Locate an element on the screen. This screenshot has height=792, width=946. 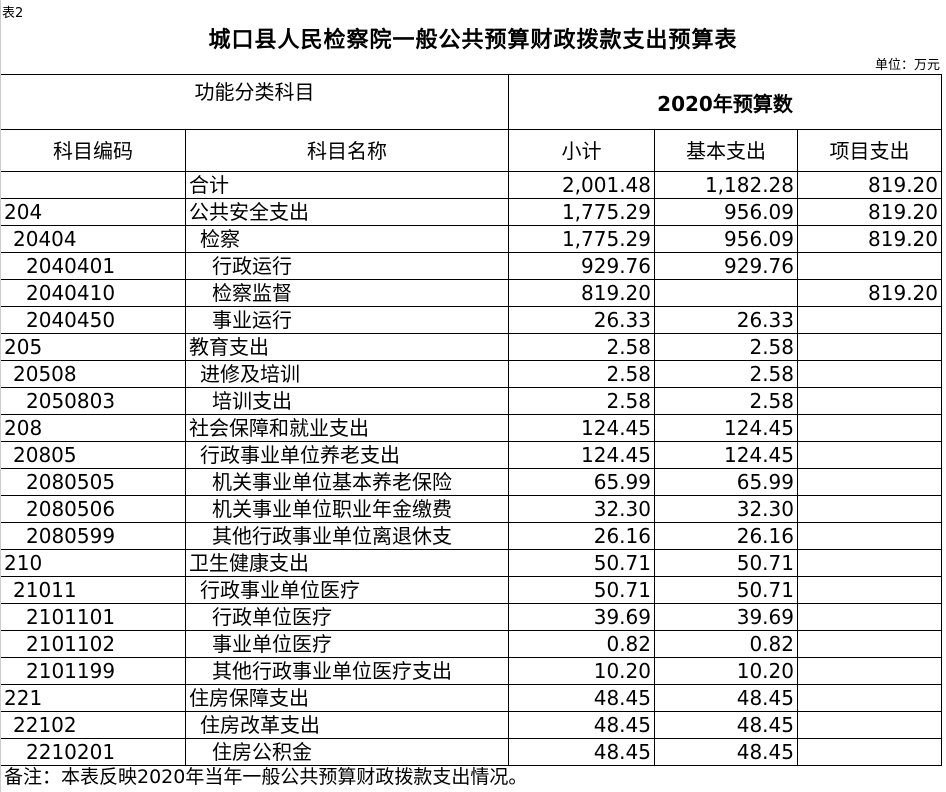
cell-name: 住房改革支出 is located at coordinates (347, 725).